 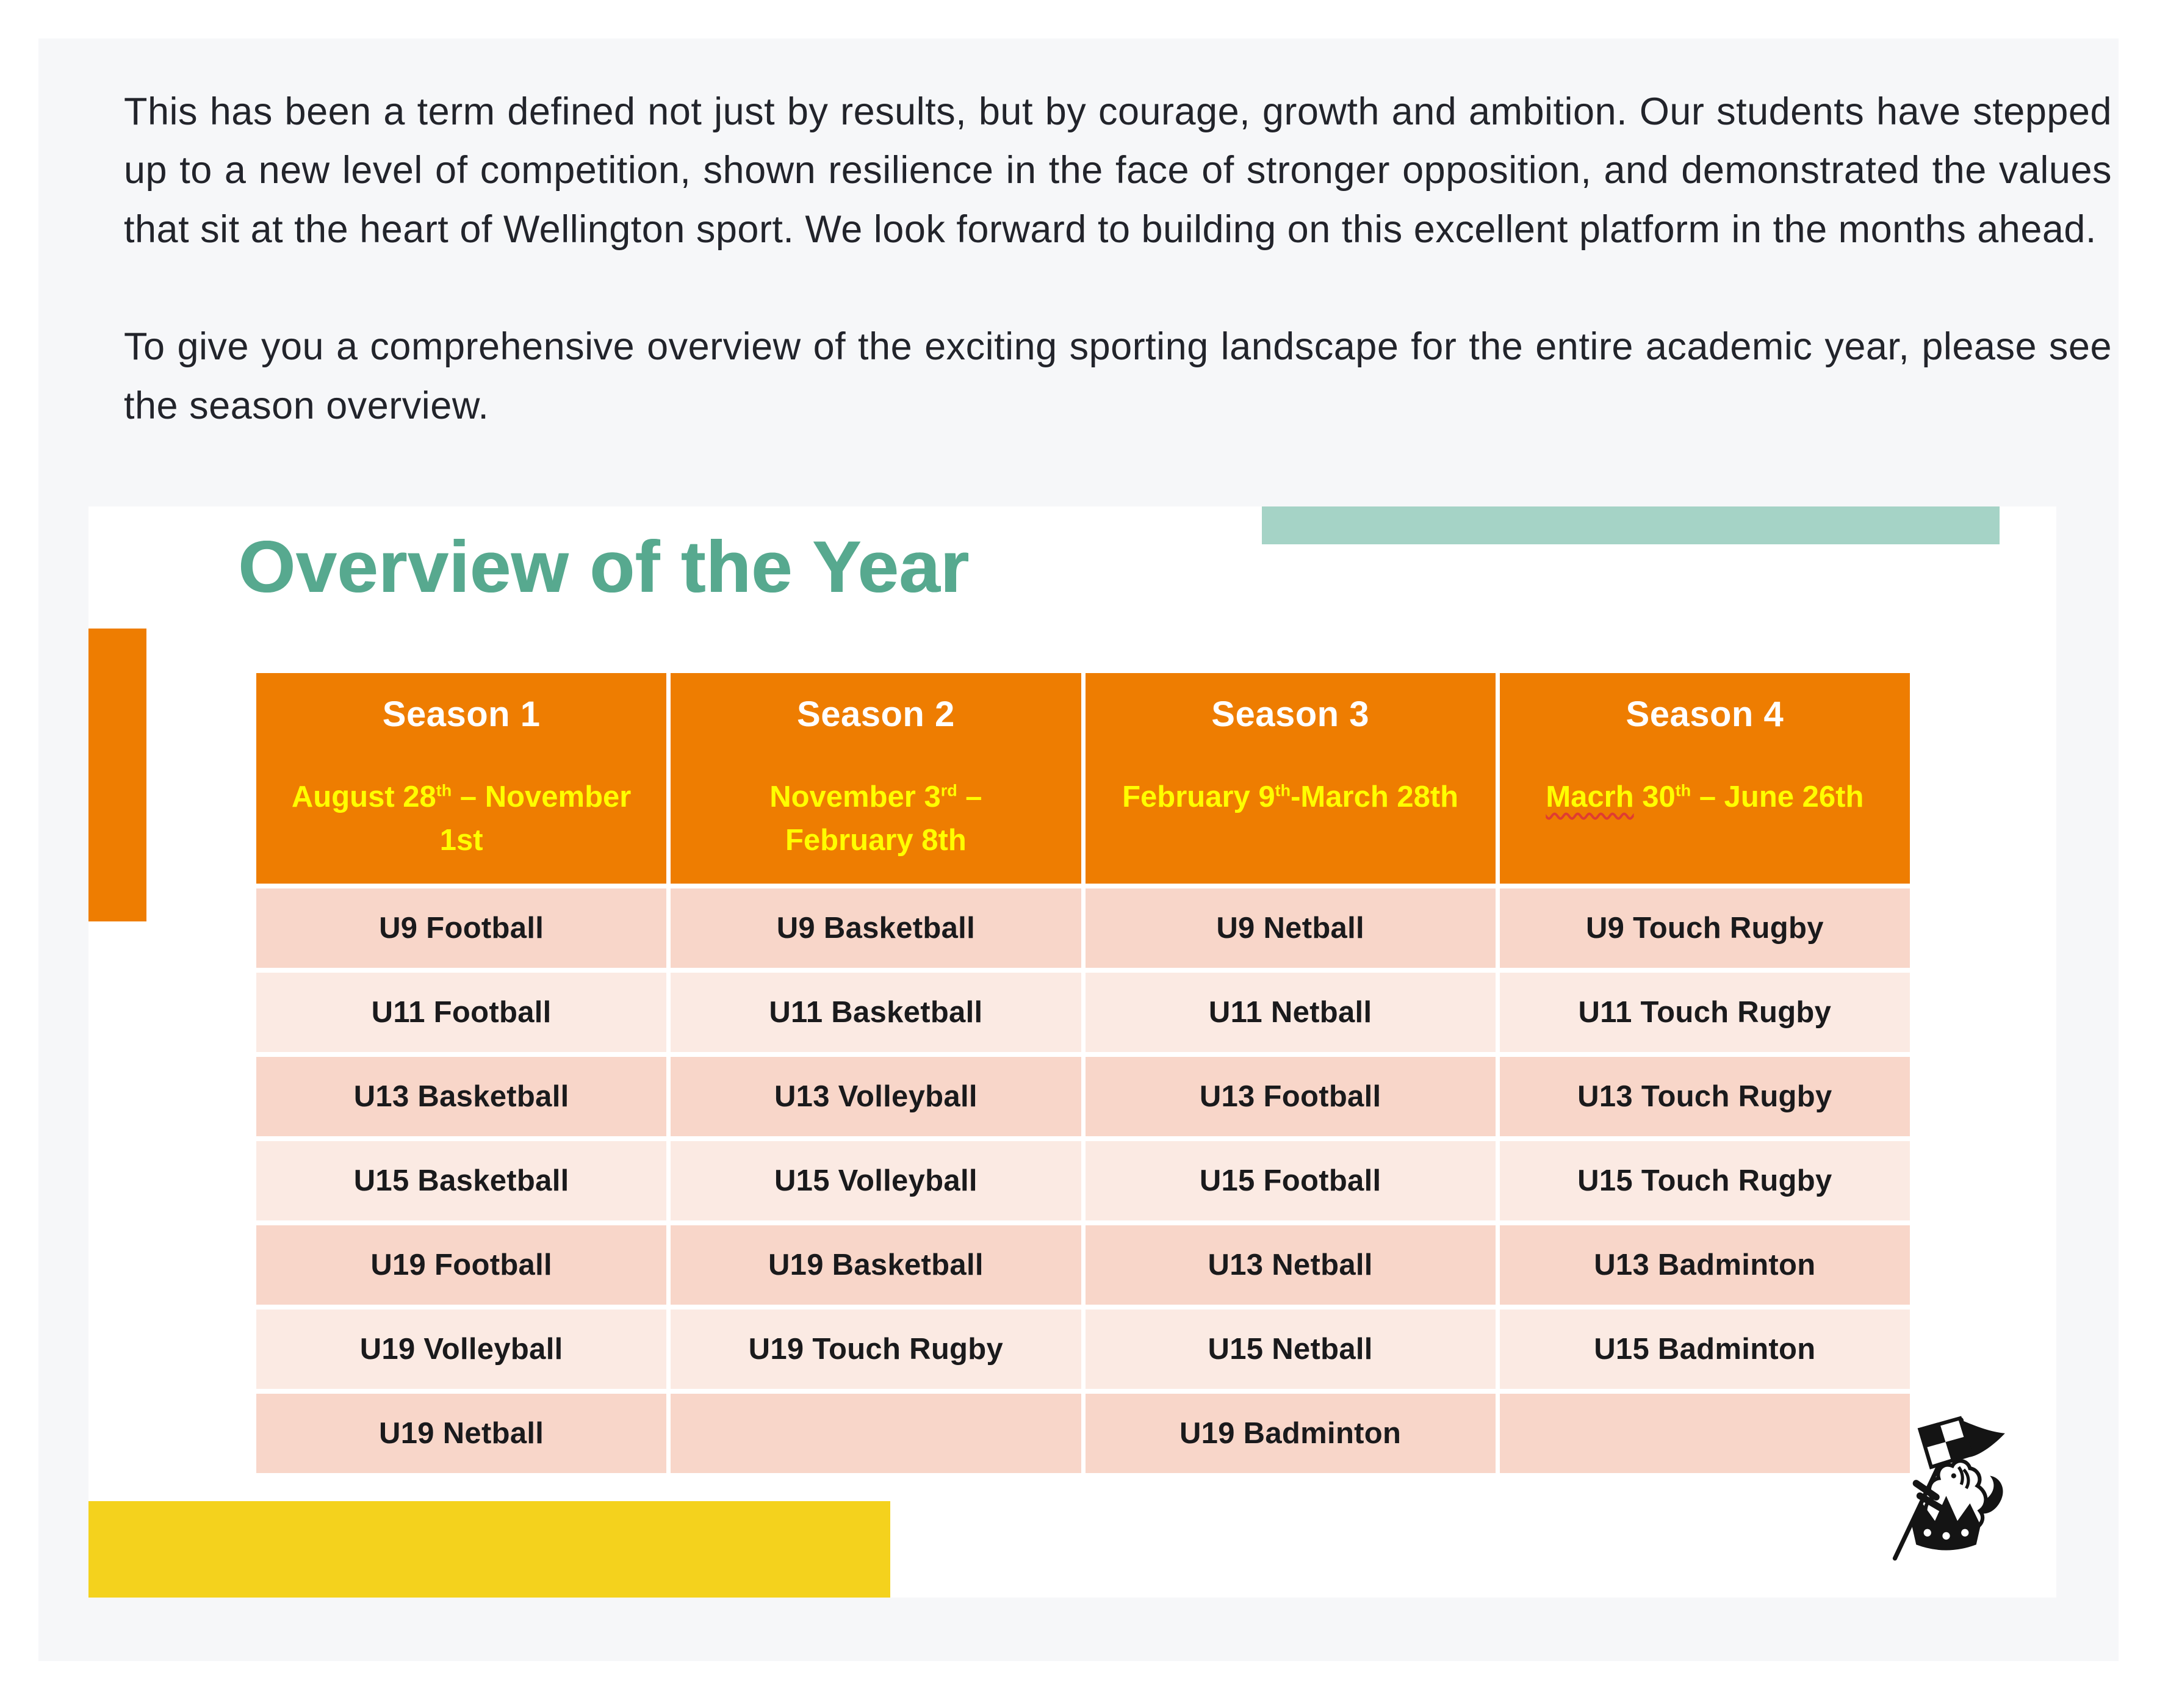 I want to click on season-4-title: Season 4, so click(x=1705, y=714).